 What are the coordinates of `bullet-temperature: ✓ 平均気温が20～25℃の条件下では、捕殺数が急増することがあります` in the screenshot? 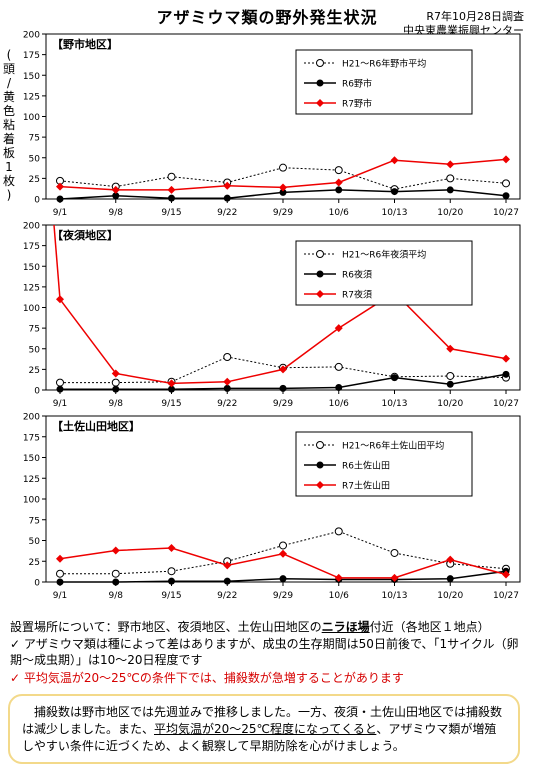 It's located at (207, 678).